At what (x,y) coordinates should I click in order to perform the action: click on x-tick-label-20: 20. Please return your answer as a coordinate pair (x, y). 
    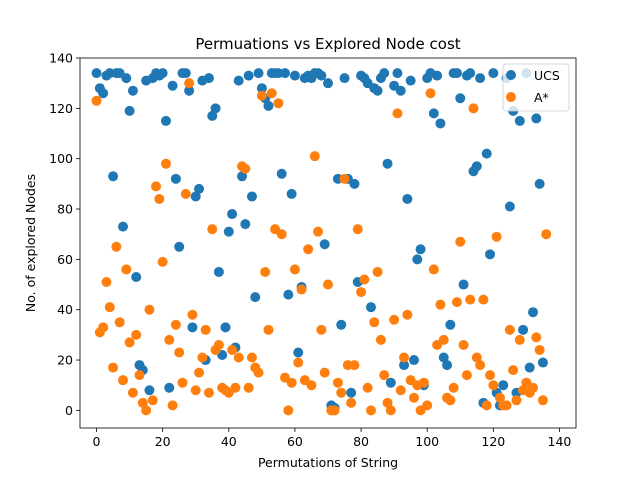
    Looking at the image, I should click on (163, 441).